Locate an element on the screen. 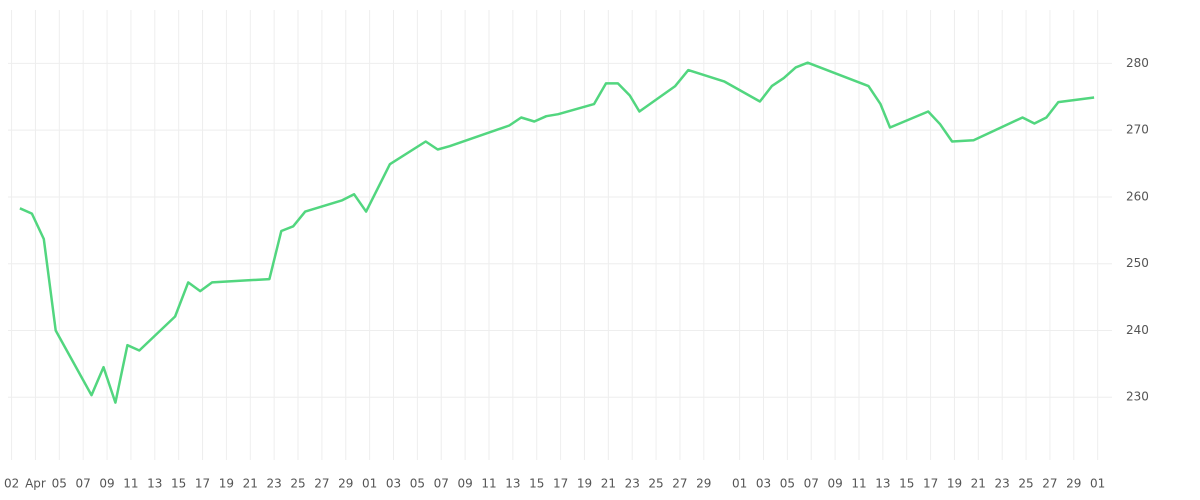  y-tick-label: 260 is located at coordinates (1137, 196).